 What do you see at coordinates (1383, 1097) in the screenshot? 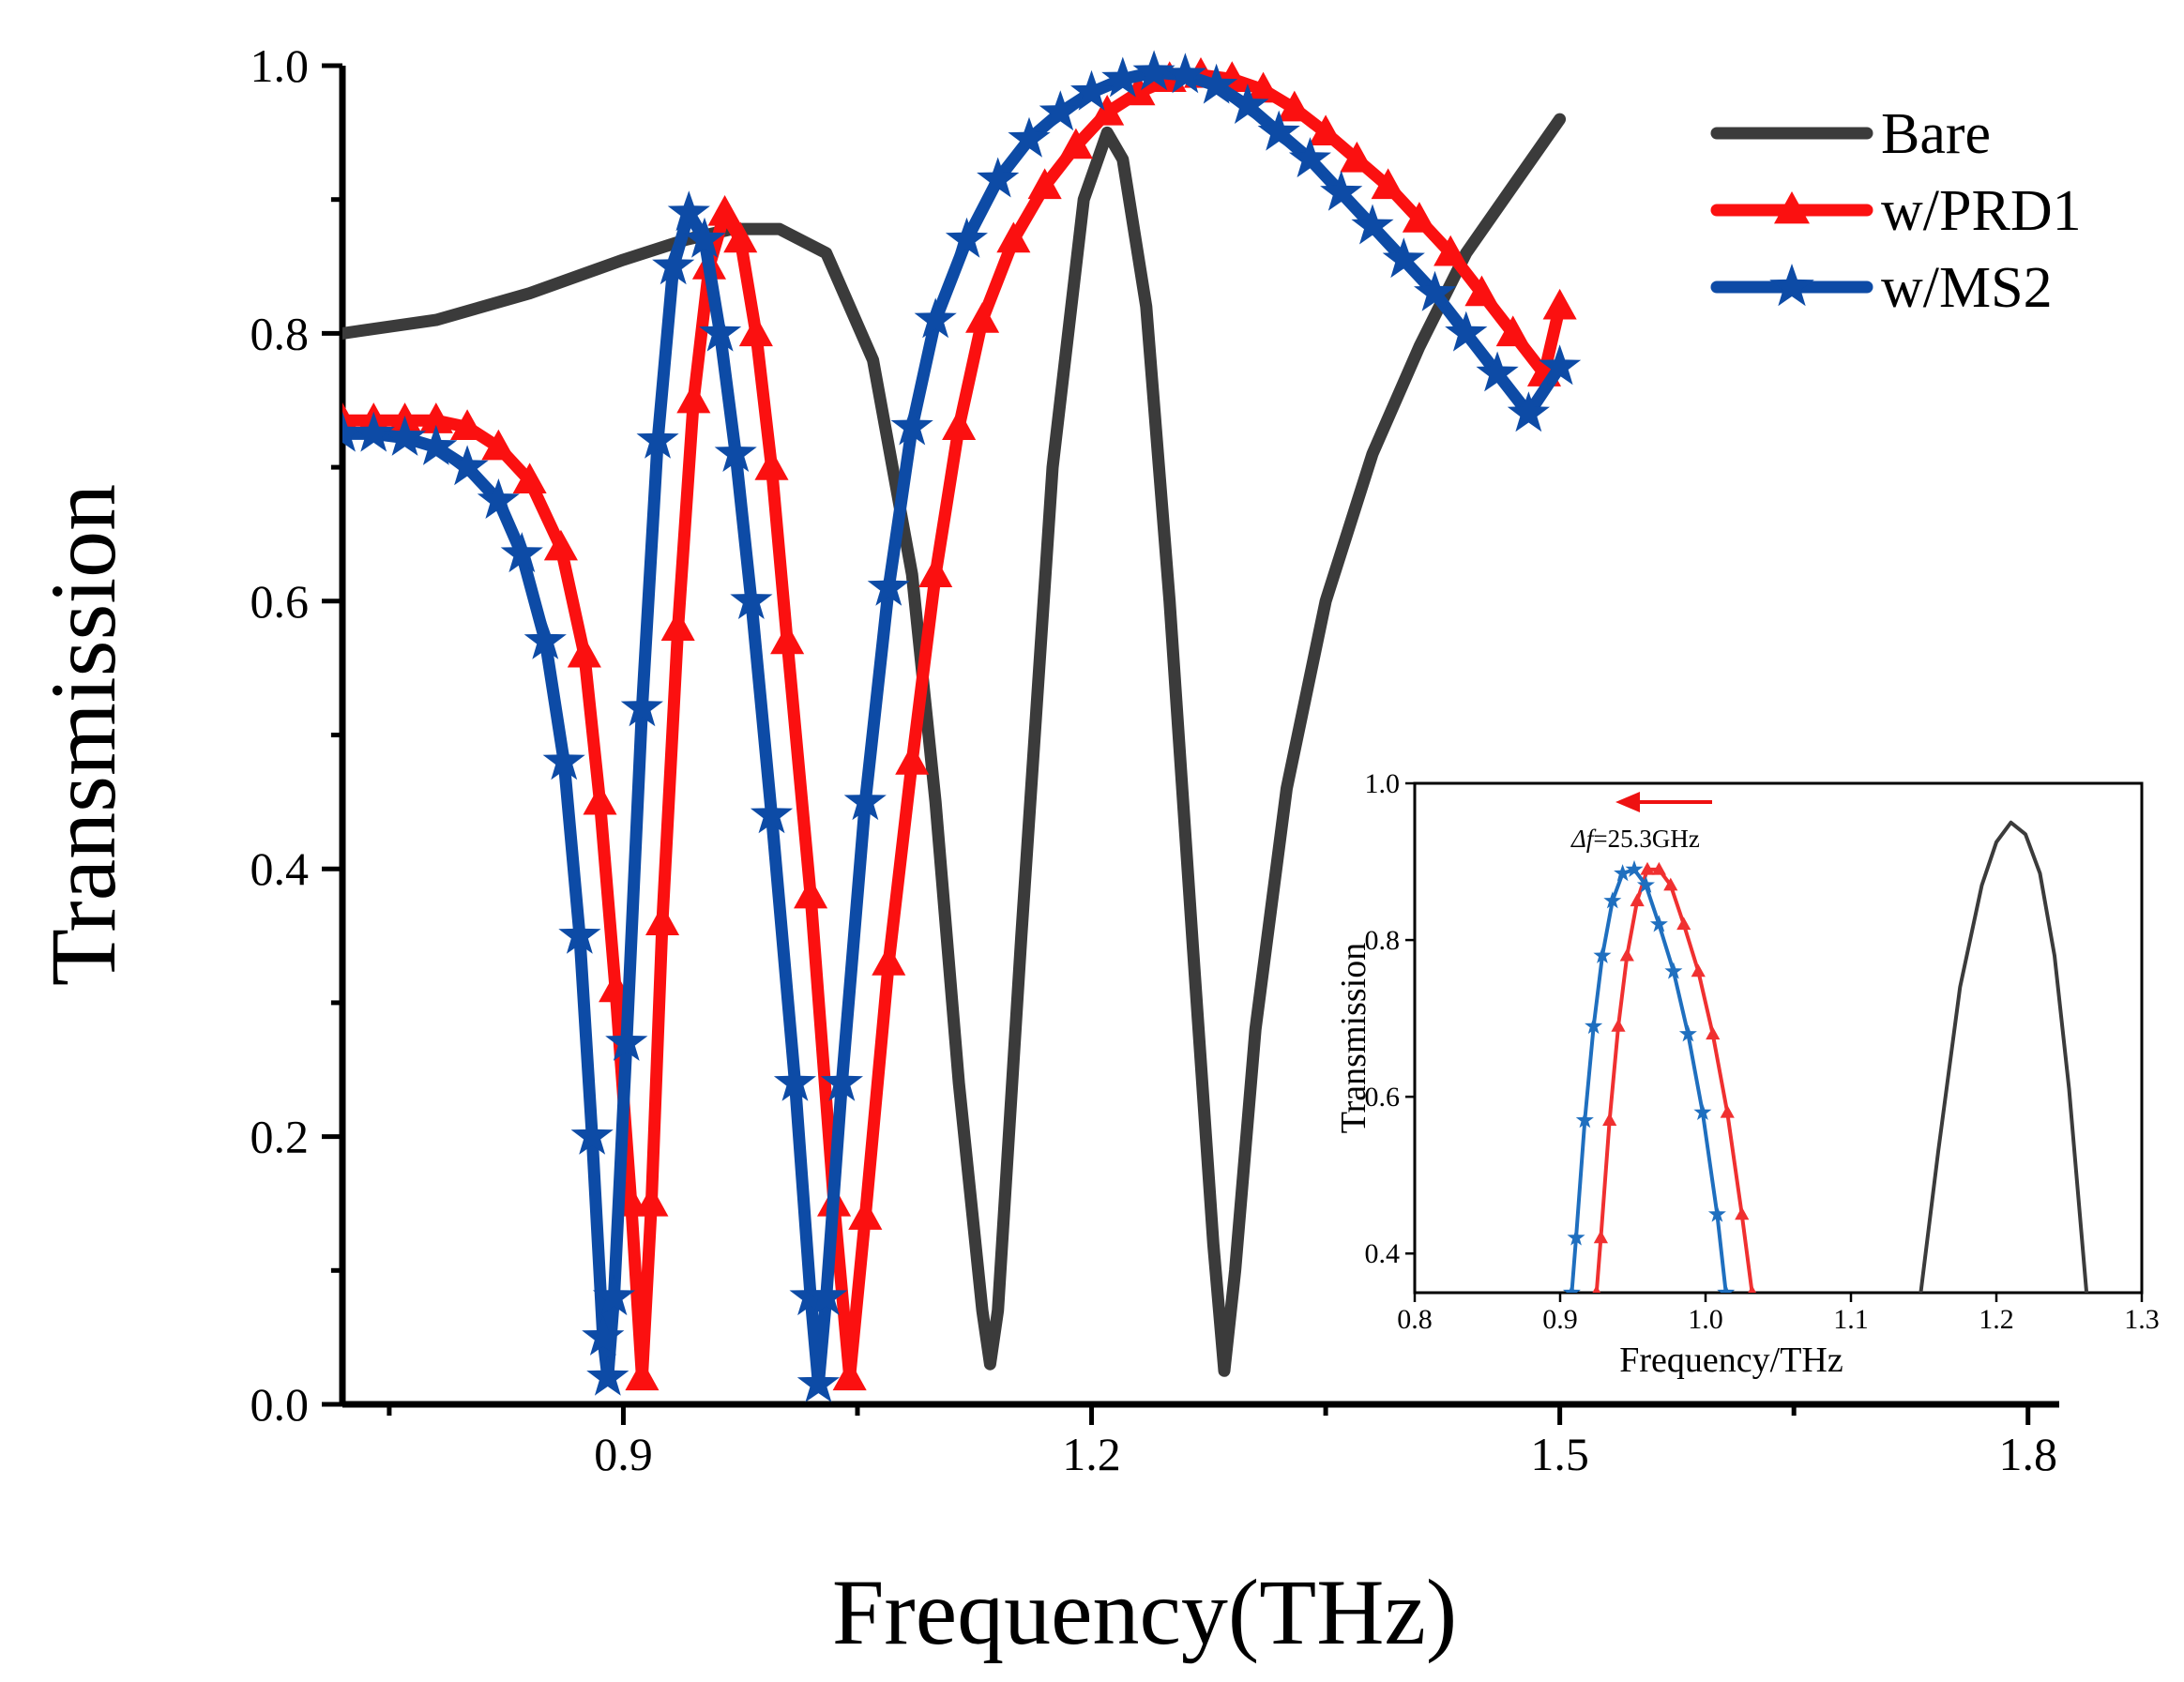
I see `inset-y-tick-label: 0.6` at bounding box center [1383, 1097].